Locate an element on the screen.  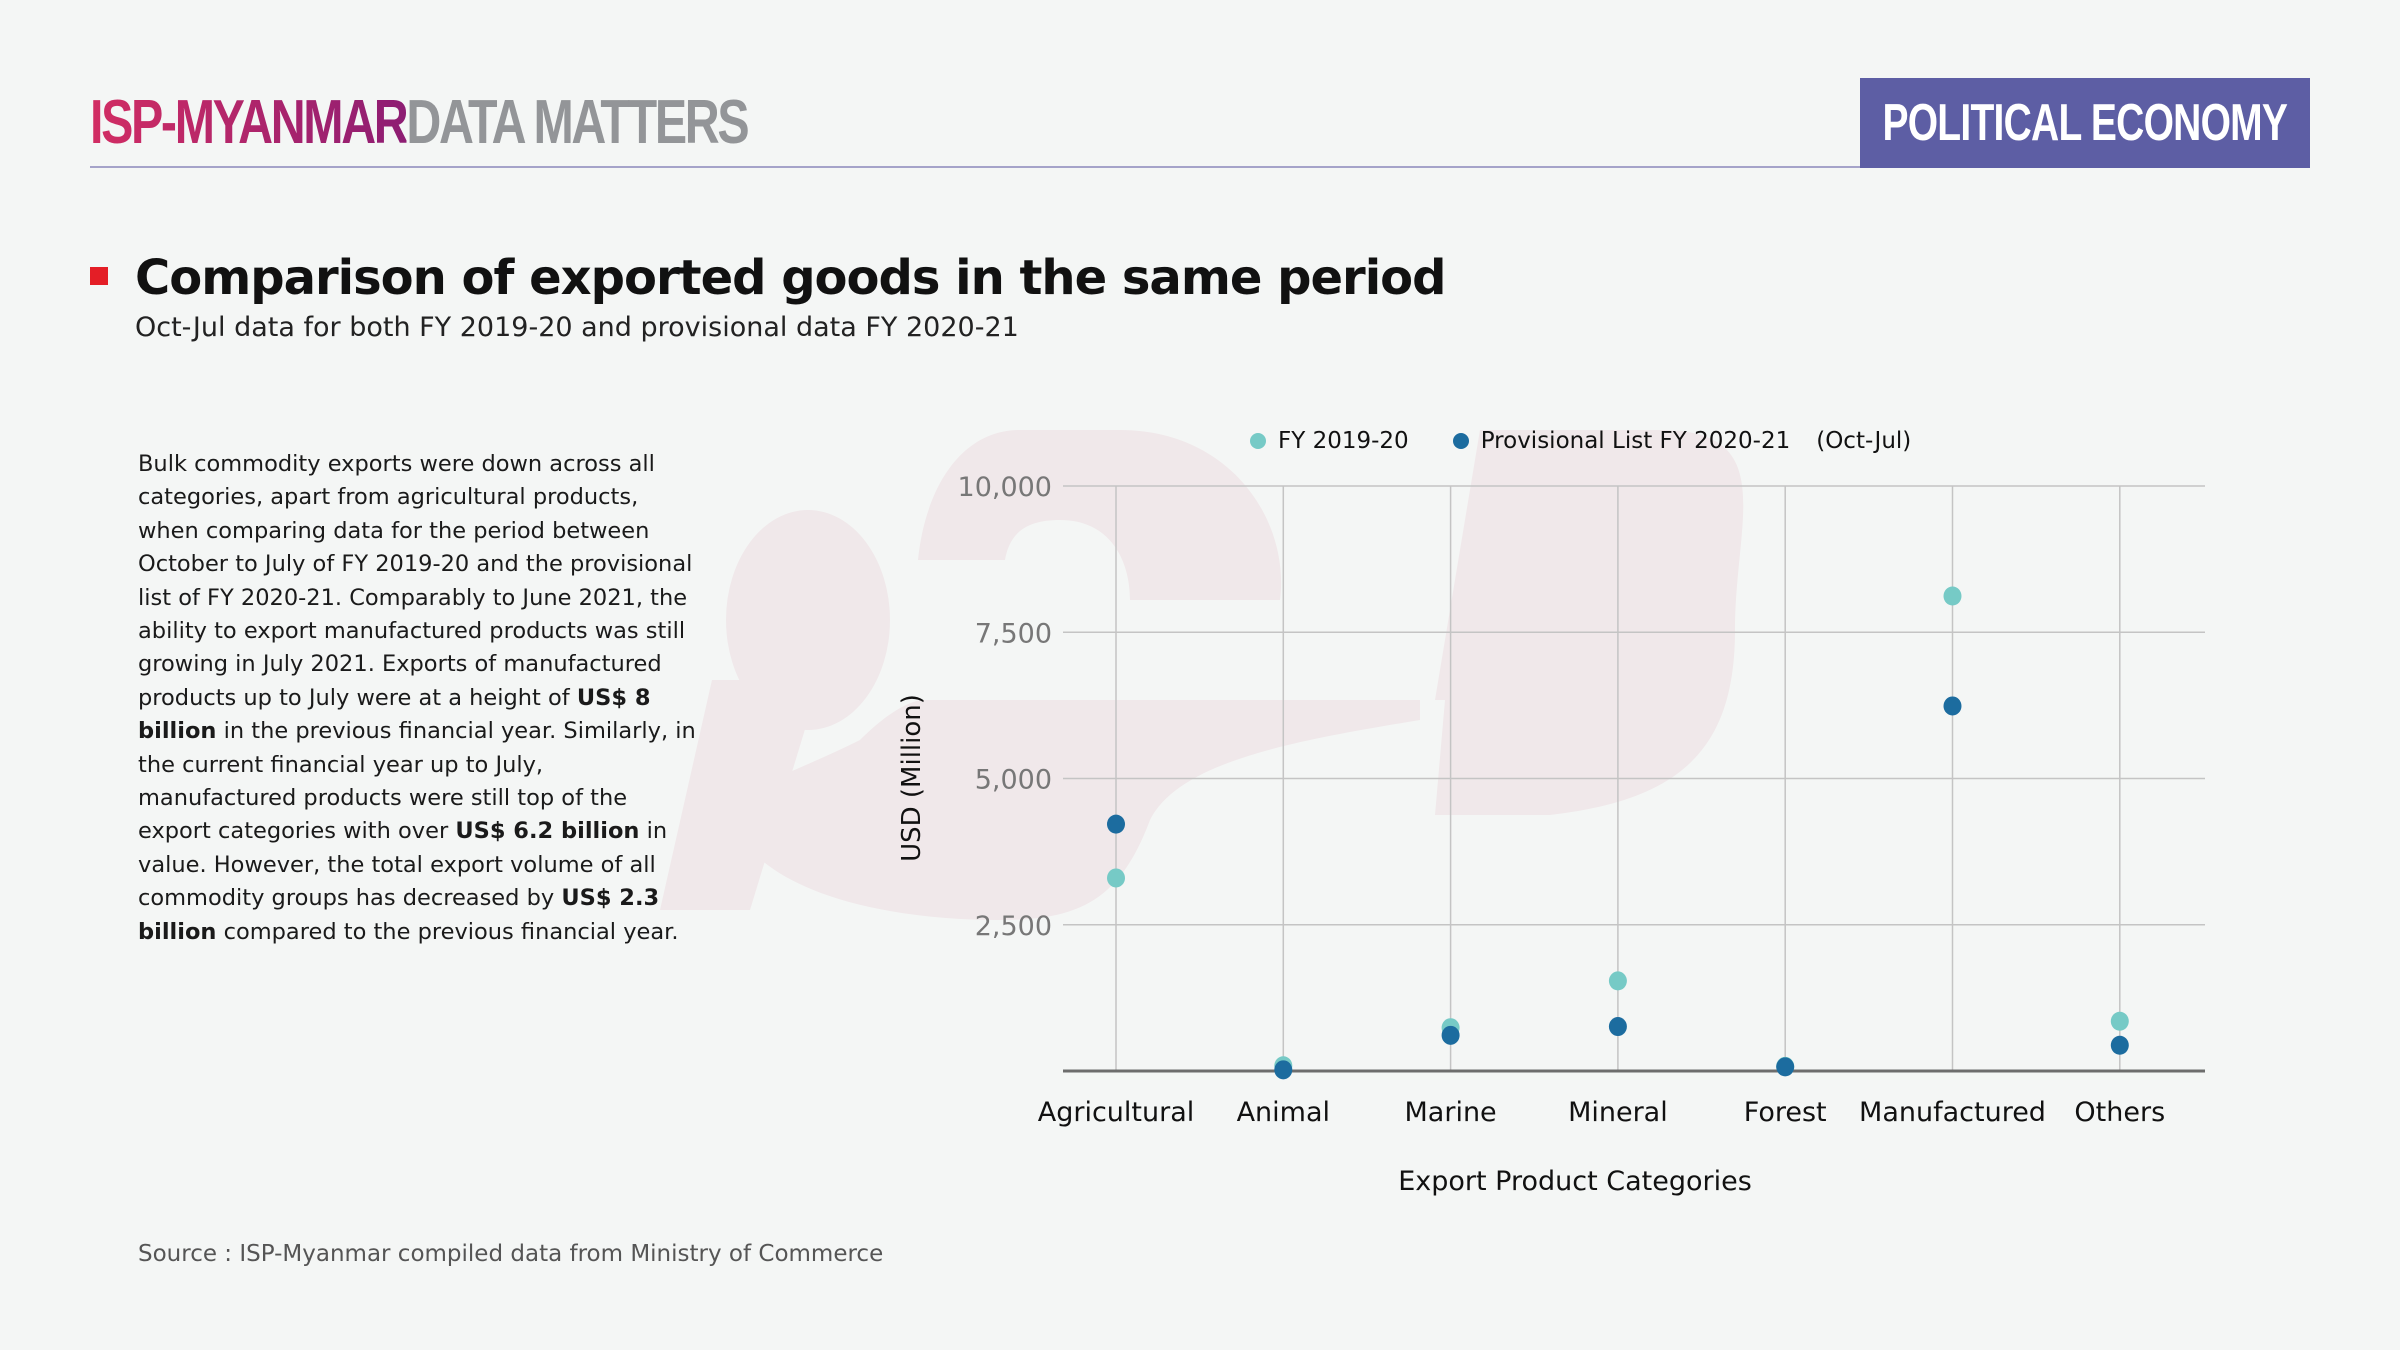
highlight-figure: US$ 2.3 billion is located at coordinates (399, 915).